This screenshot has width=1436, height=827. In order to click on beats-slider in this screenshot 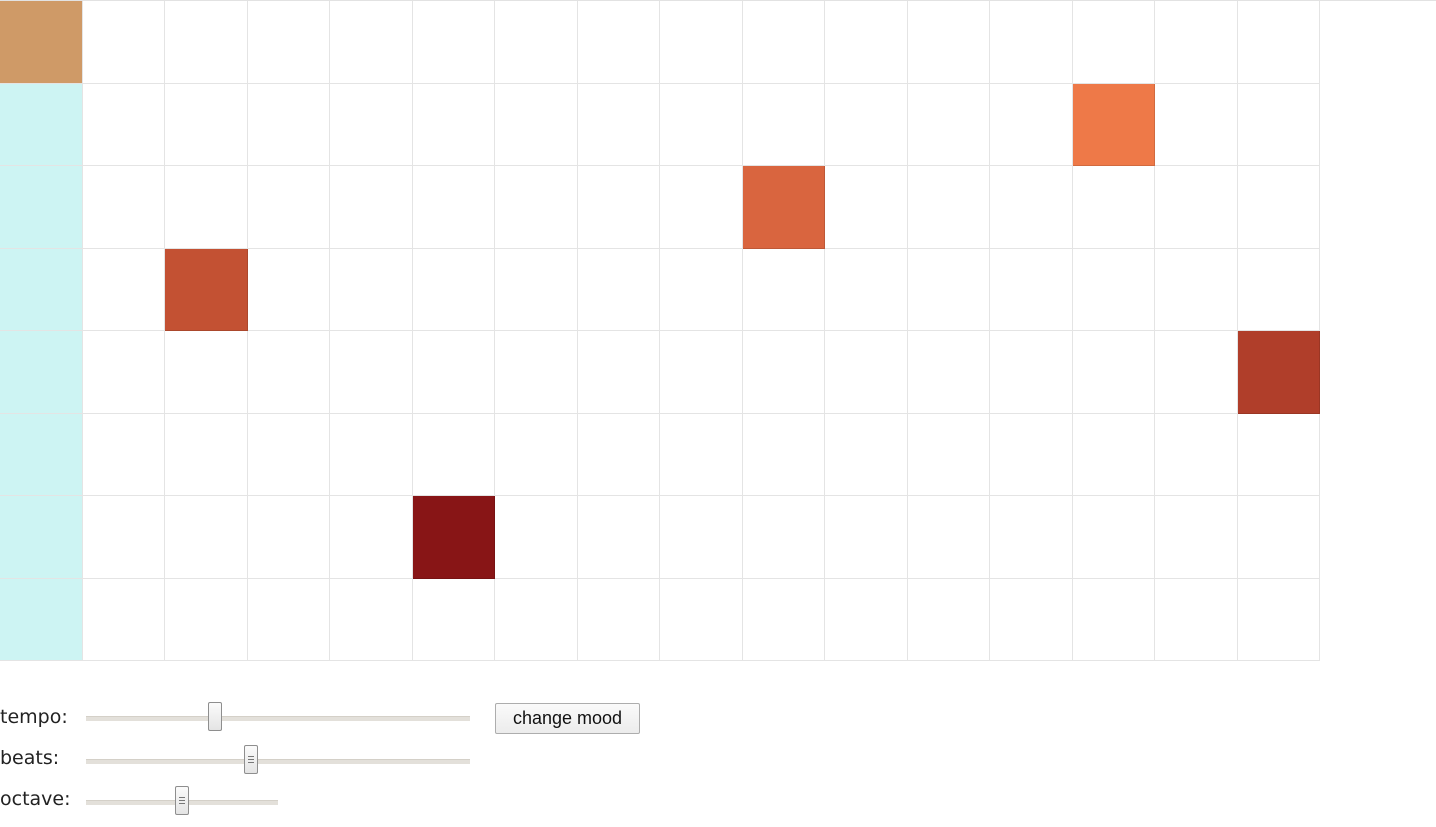, I will do `click(278, 759)`.